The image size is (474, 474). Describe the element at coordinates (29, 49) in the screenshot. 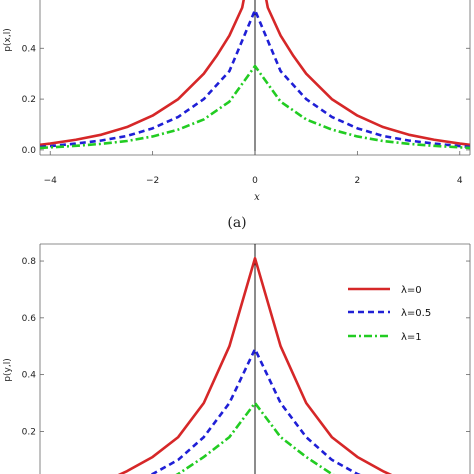

I see `a-ytick-label: 0.4` at that location.